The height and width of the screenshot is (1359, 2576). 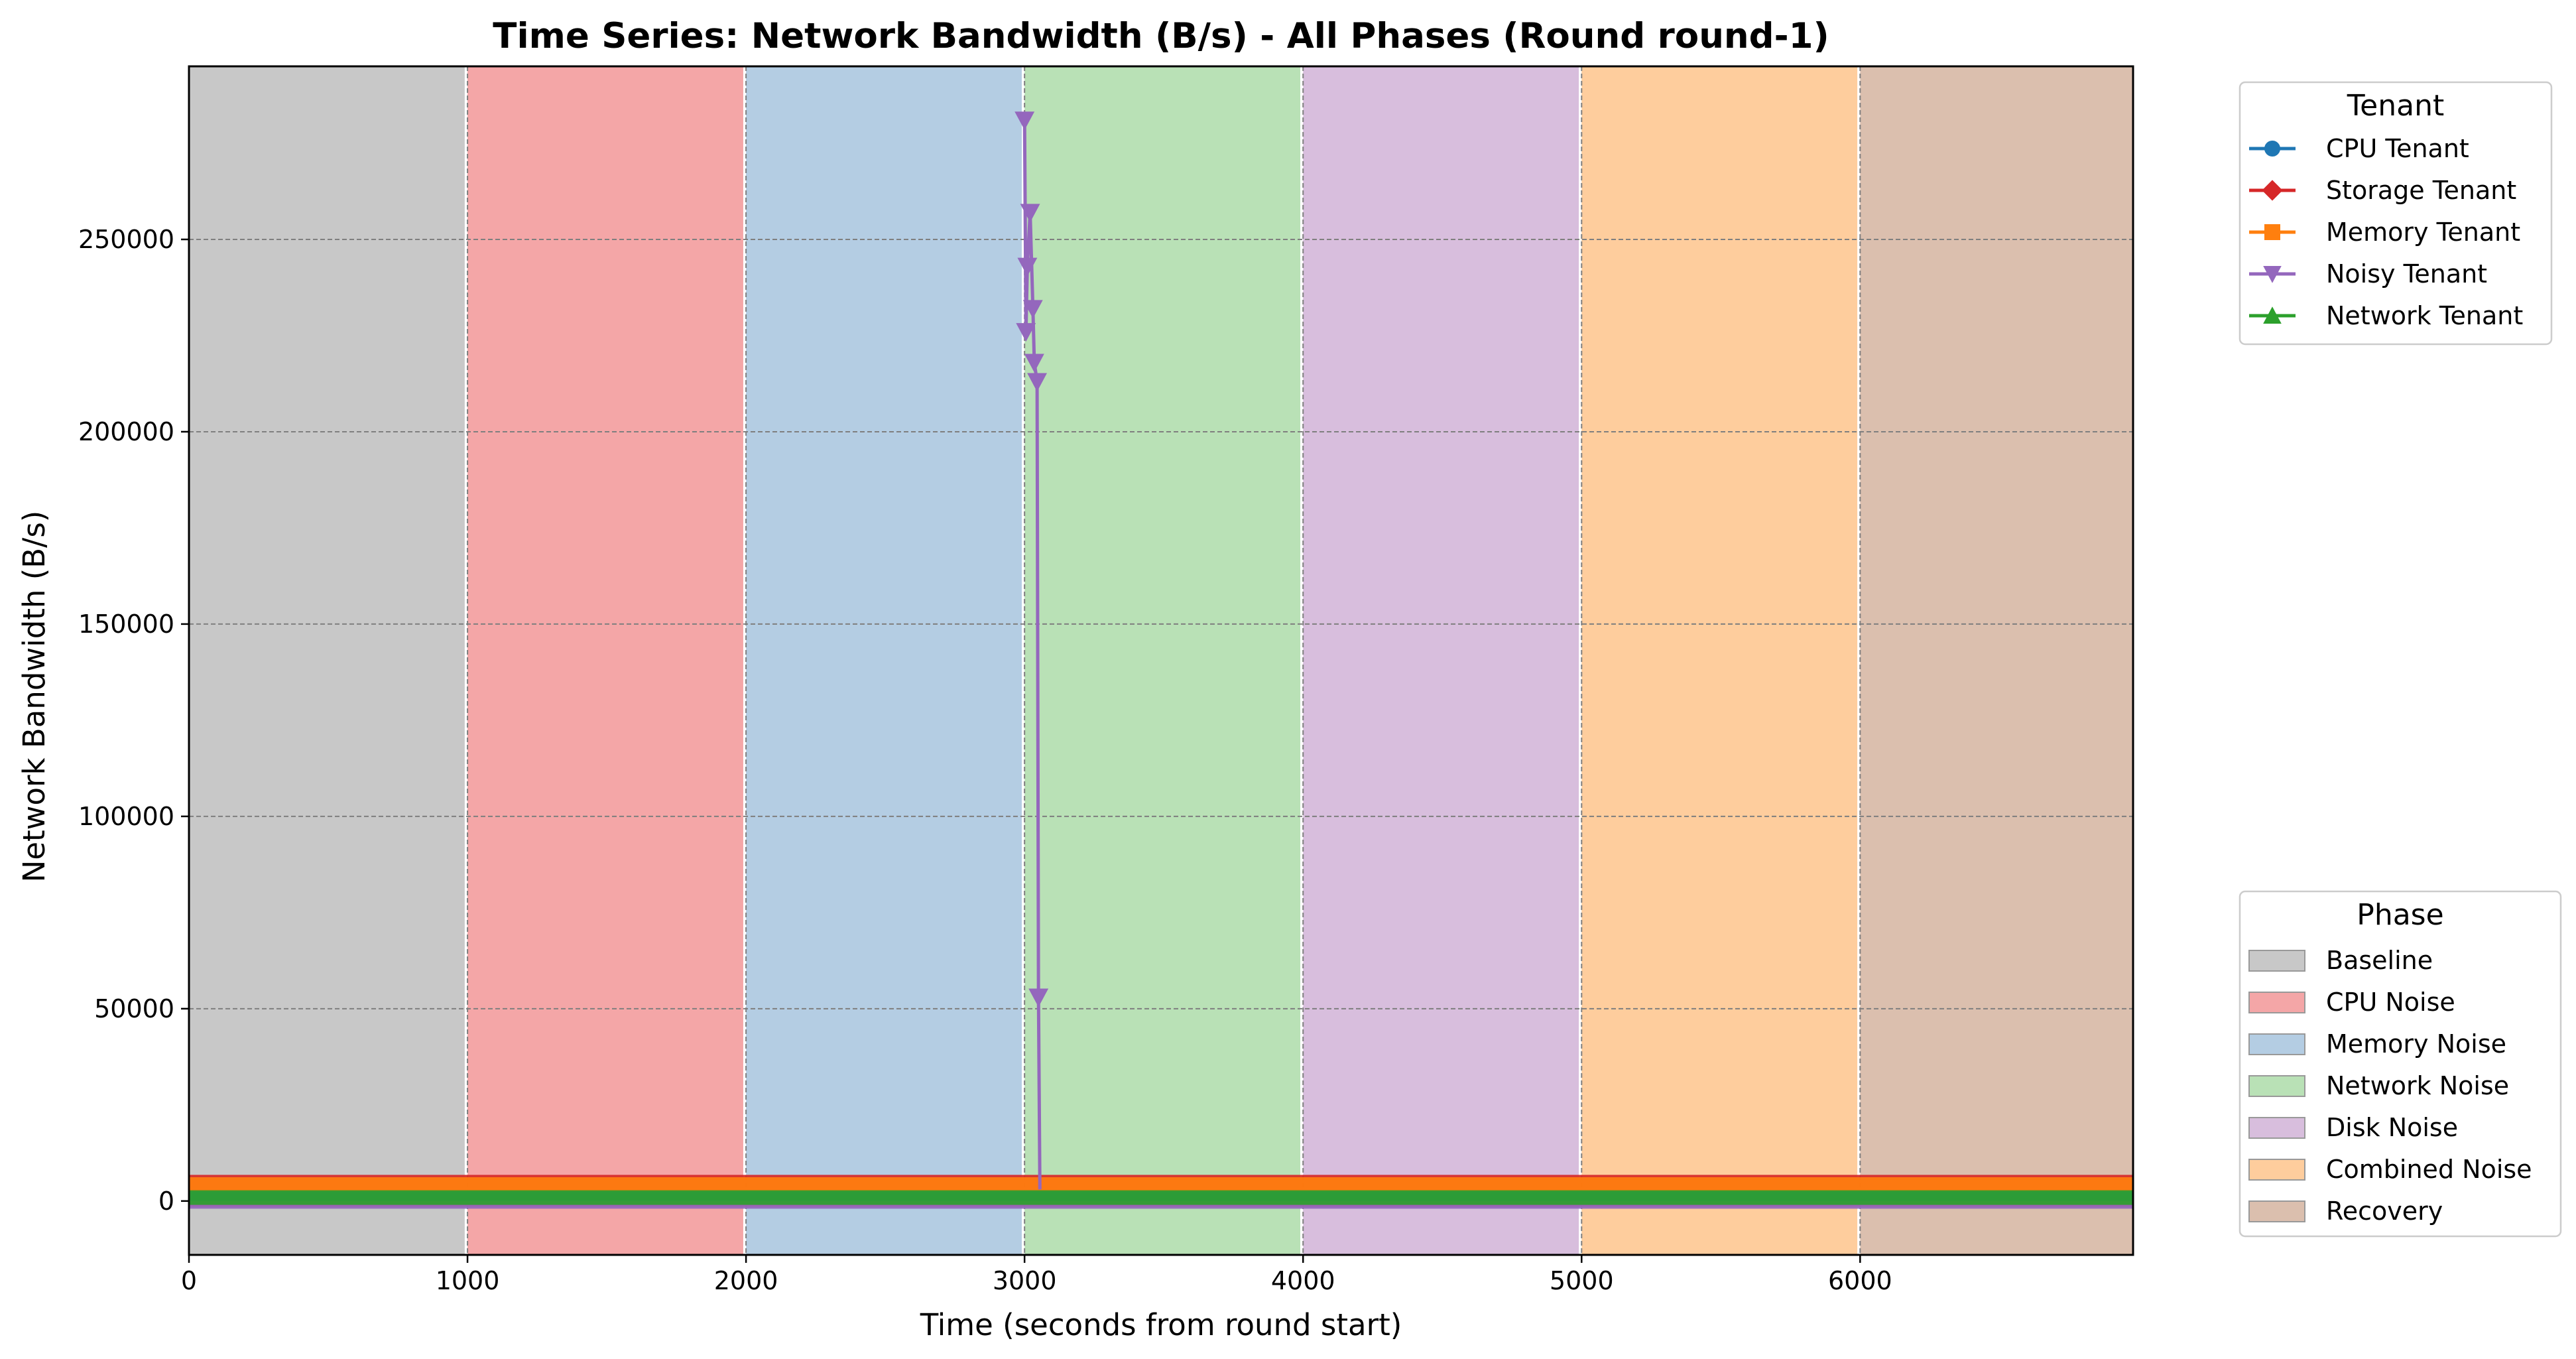 I want to click on series-bands, so click(x=1161, y=1192).